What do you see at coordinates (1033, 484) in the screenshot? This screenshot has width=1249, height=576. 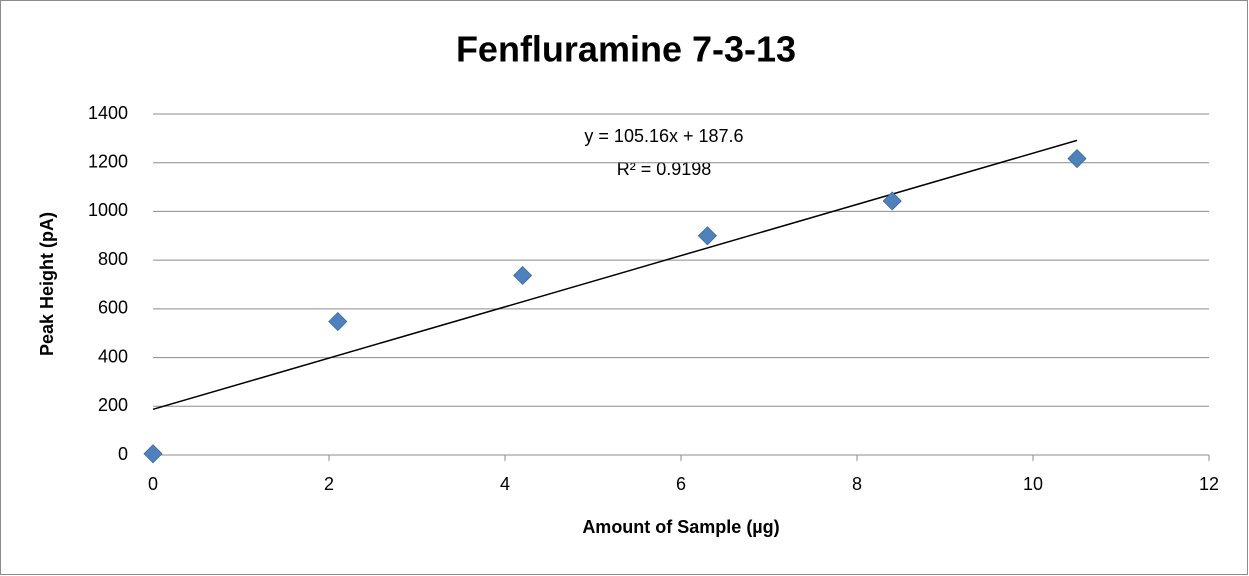 I see `x-tick-label: 10` at bounding box center [1033, 484].